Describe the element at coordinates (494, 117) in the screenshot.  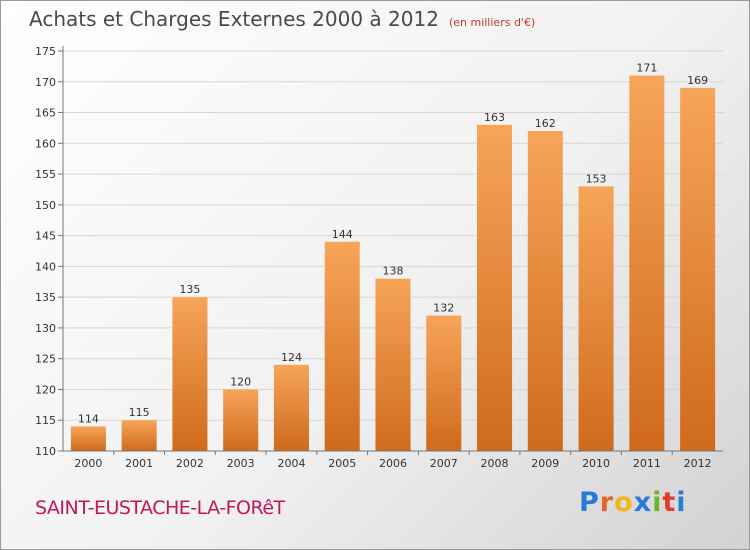
I see `data-label-2008: 163` at that location.